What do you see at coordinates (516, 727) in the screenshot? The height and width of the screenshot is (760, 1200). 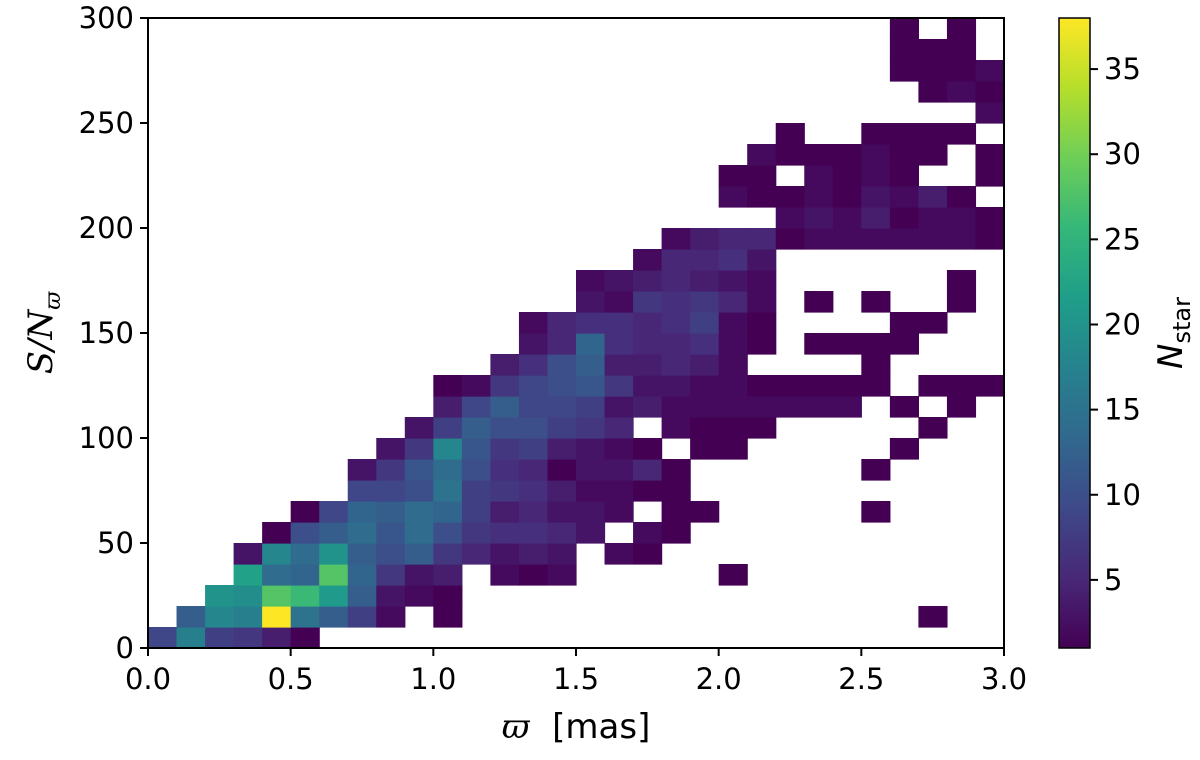 I see `x-axis-label-symbol: ϖ` at bounding box center [516, 727].